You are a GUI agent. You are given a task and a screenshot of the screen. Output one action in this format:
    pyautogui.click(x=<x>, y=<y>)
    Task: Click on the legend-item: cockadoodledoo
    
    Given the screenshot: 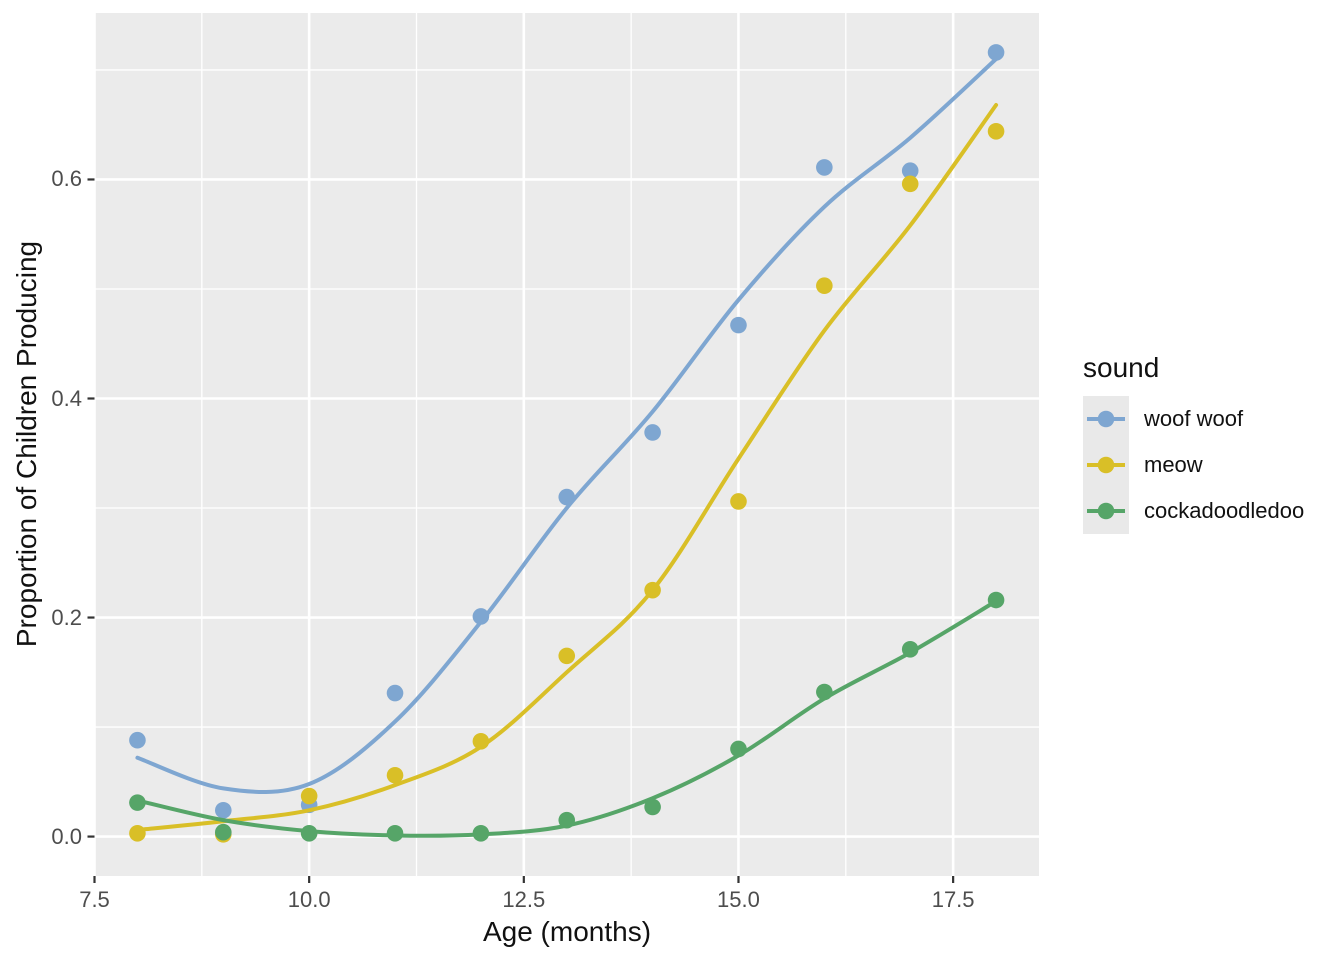 What is the action you would take?
    pyautogui.click(x=1193, y=511)
    